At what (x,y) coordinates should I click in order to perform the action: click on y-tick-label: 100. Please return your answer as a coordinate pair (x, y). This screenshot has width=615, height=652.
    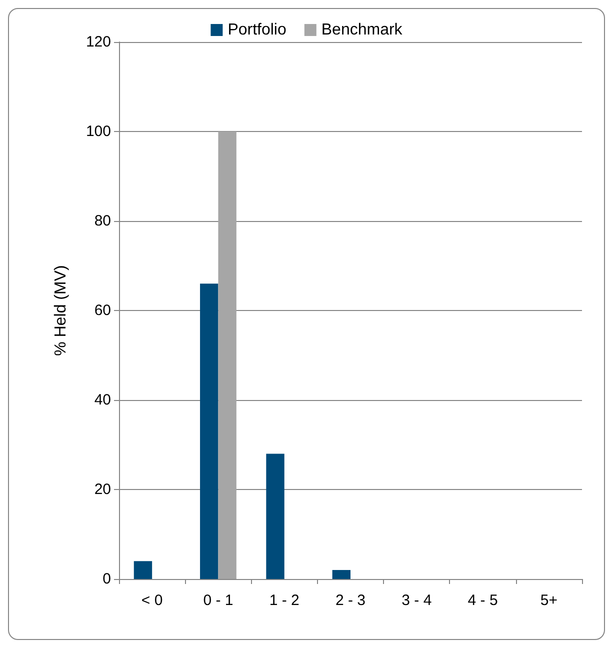
    Looking at the image, I should click on (98, 131).